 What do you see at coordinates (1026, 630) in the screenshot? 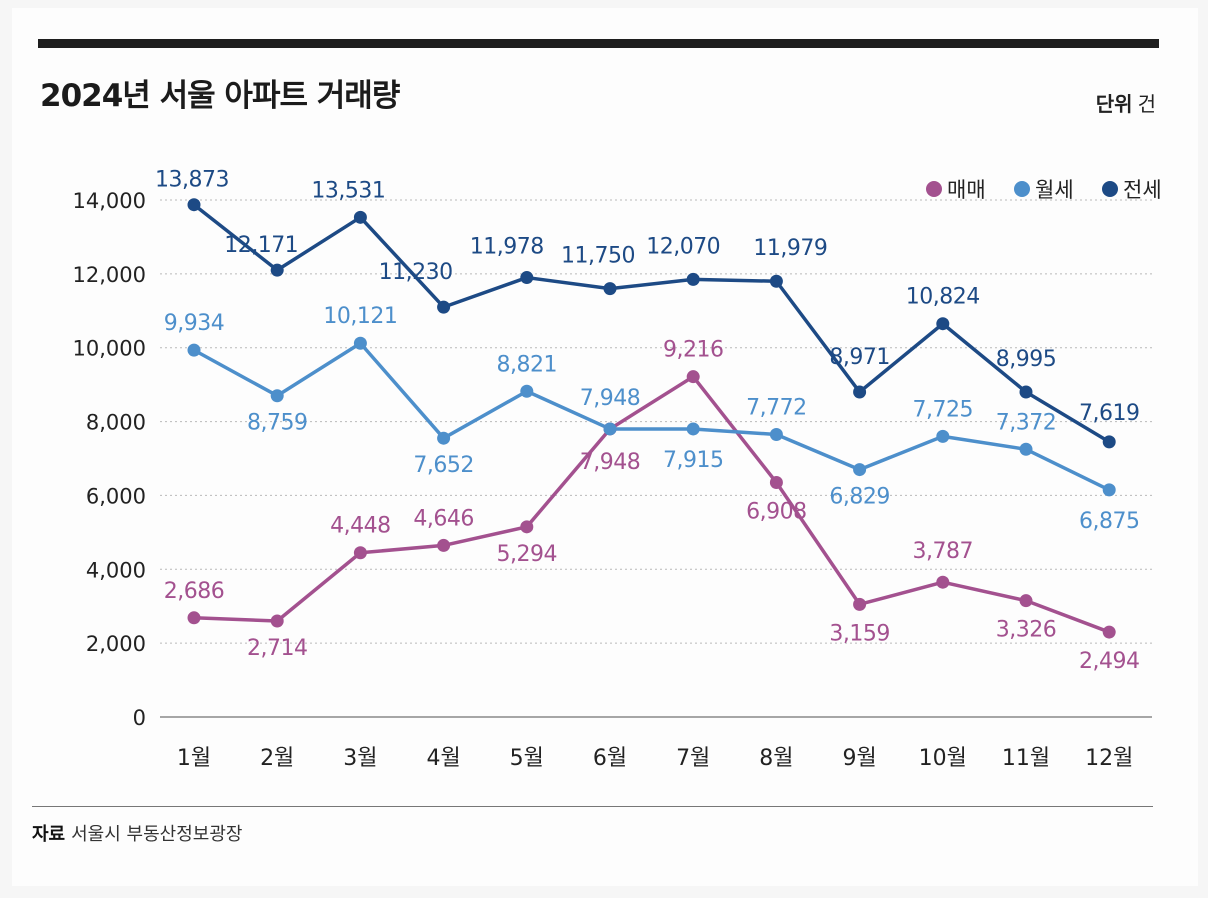
I see `data-label: 3,326` at bounding box center [1026, 630].